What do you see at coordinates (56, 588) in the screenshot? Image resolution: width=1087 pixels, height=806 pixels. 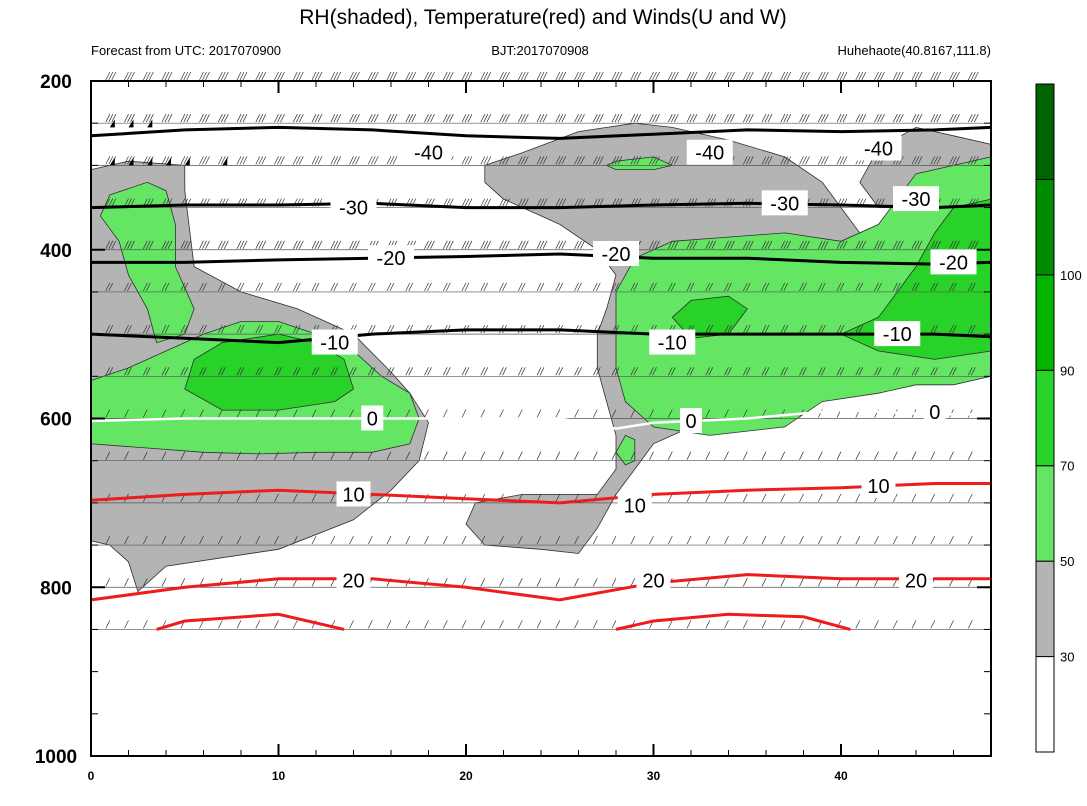 I see `y-tick-label: 800` at bounding box center [56, 588].